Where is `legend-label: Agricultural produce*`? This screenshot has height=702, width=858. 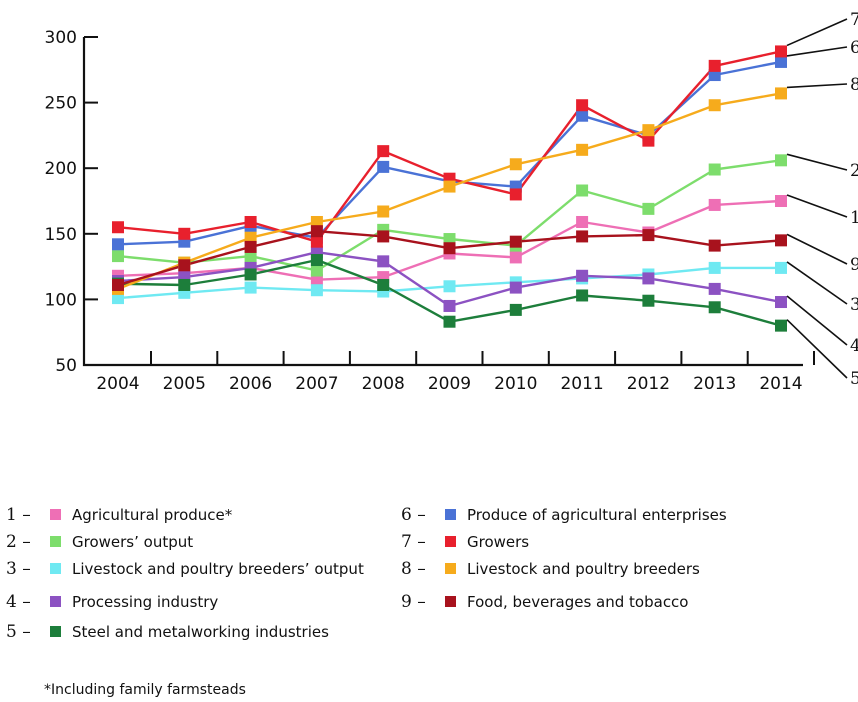
legend-label: Agricultural produce* is located at coordinates (152, 515).